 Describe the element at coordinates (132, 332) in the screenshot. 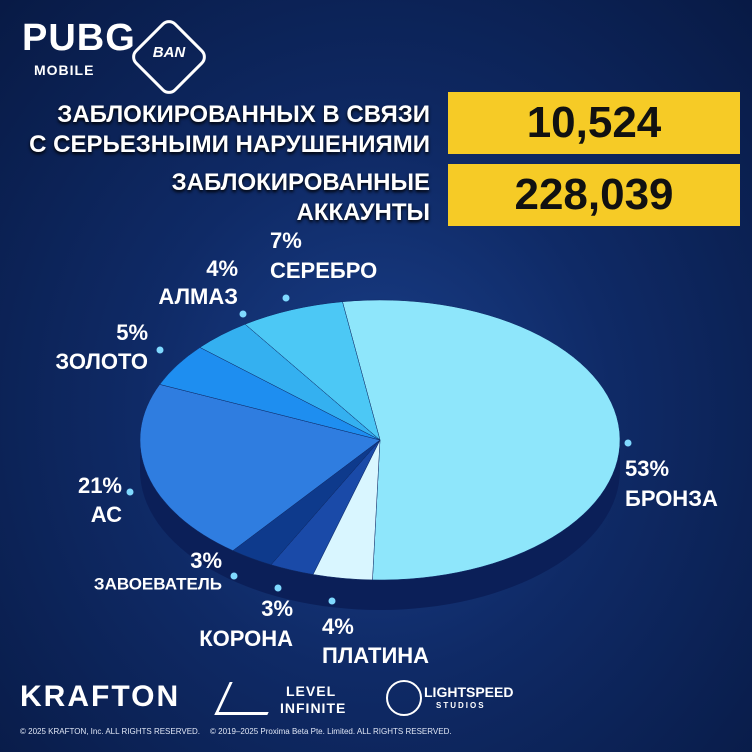

I see `value-label: 5%` at that location.